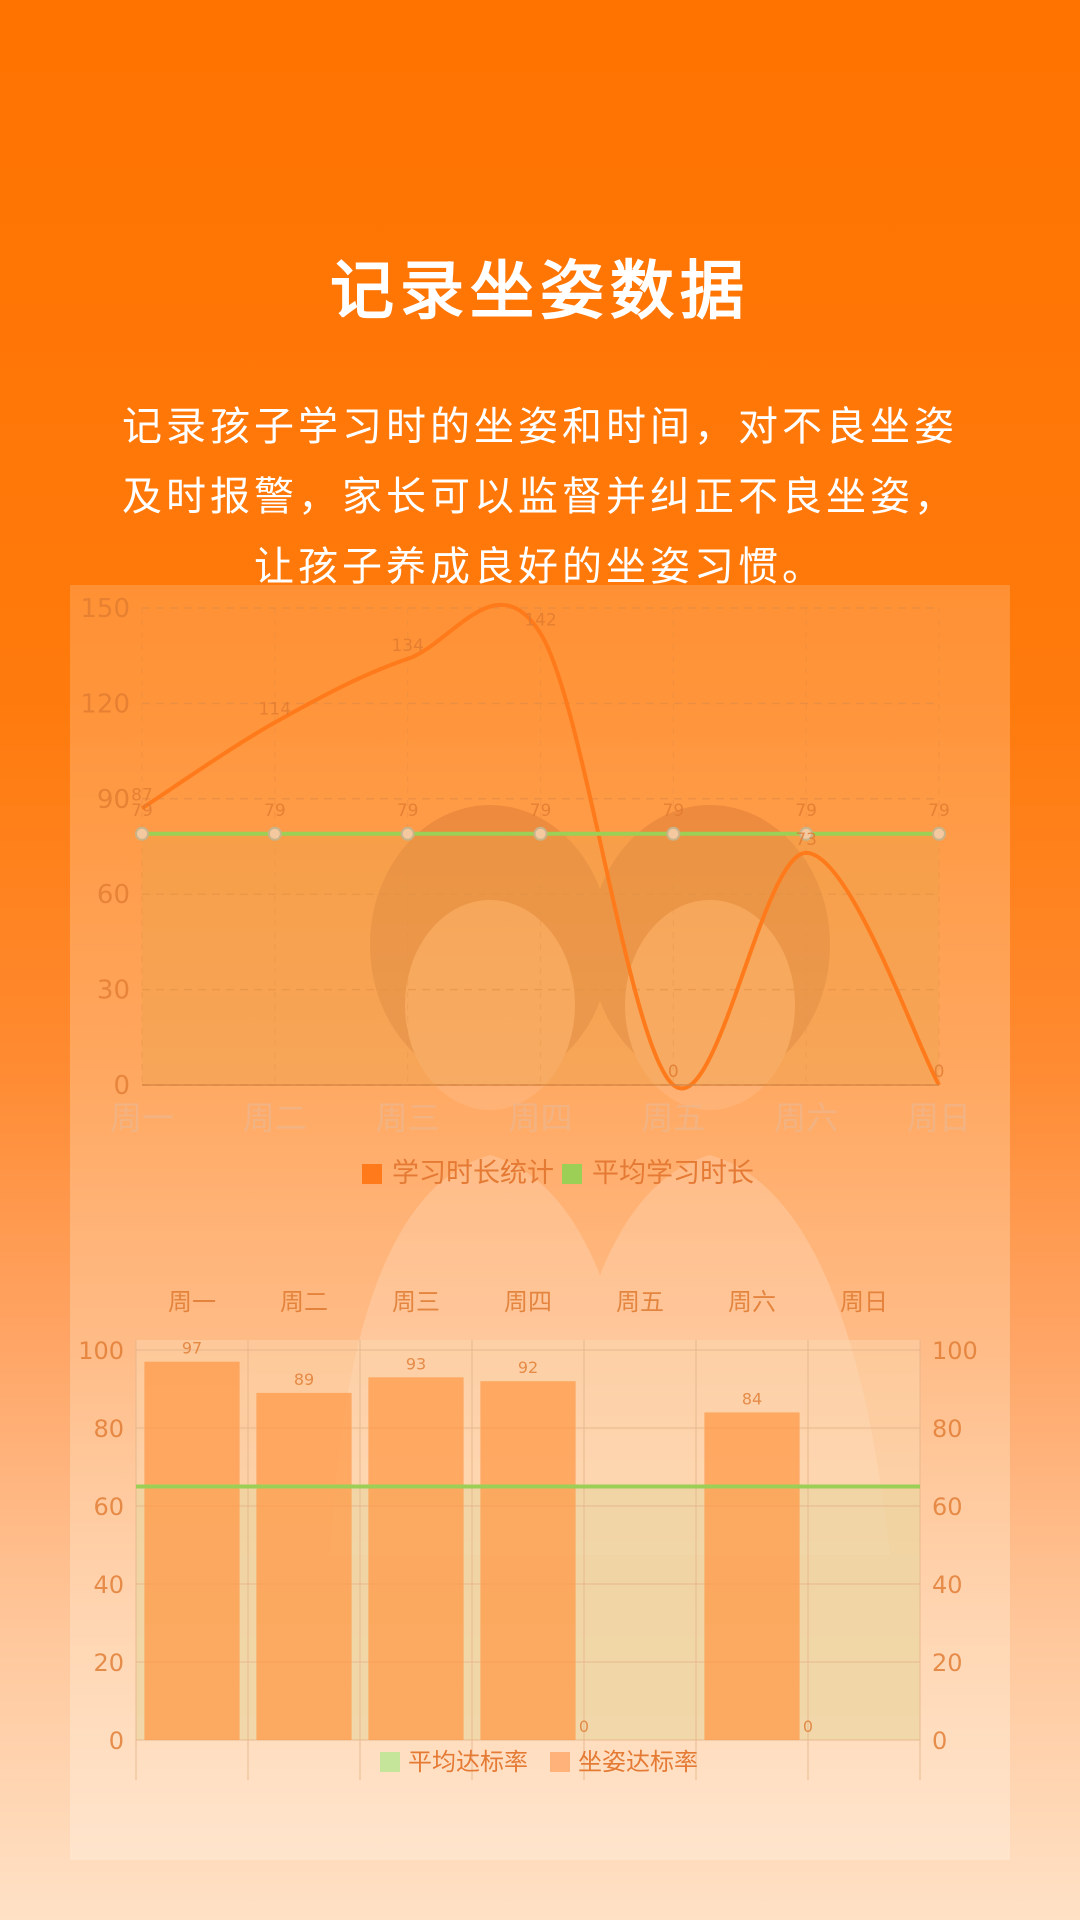 This screenshot has width=1080, height=1920. Describe the element at coordinates (673, 1173) in the screenshot. I see `legend-label-average: 平均学习时长` at that location.